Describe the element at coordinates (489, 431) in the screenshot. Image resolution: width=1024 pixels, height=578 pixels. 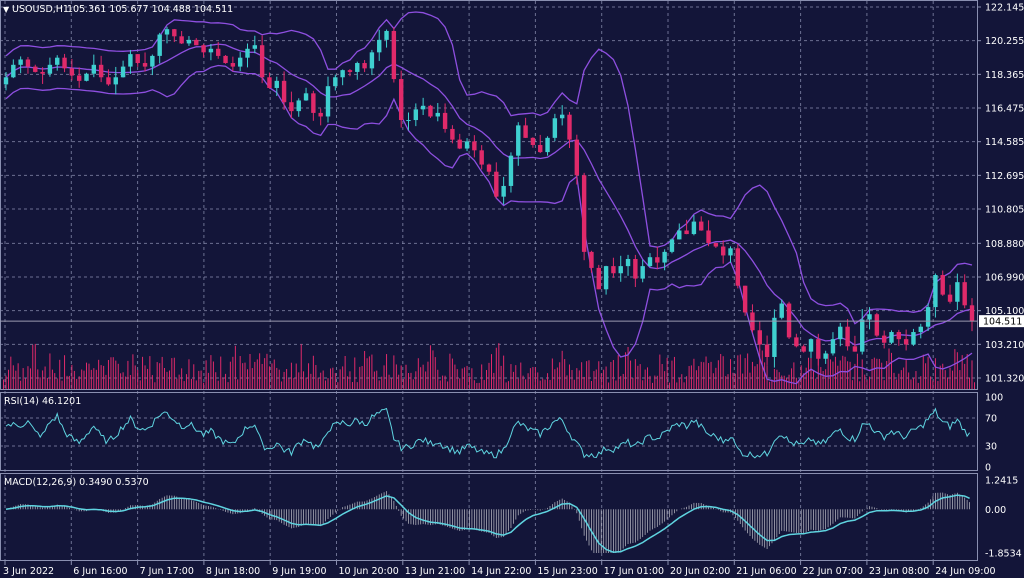
I see `rsi-panel-frame` at that location.